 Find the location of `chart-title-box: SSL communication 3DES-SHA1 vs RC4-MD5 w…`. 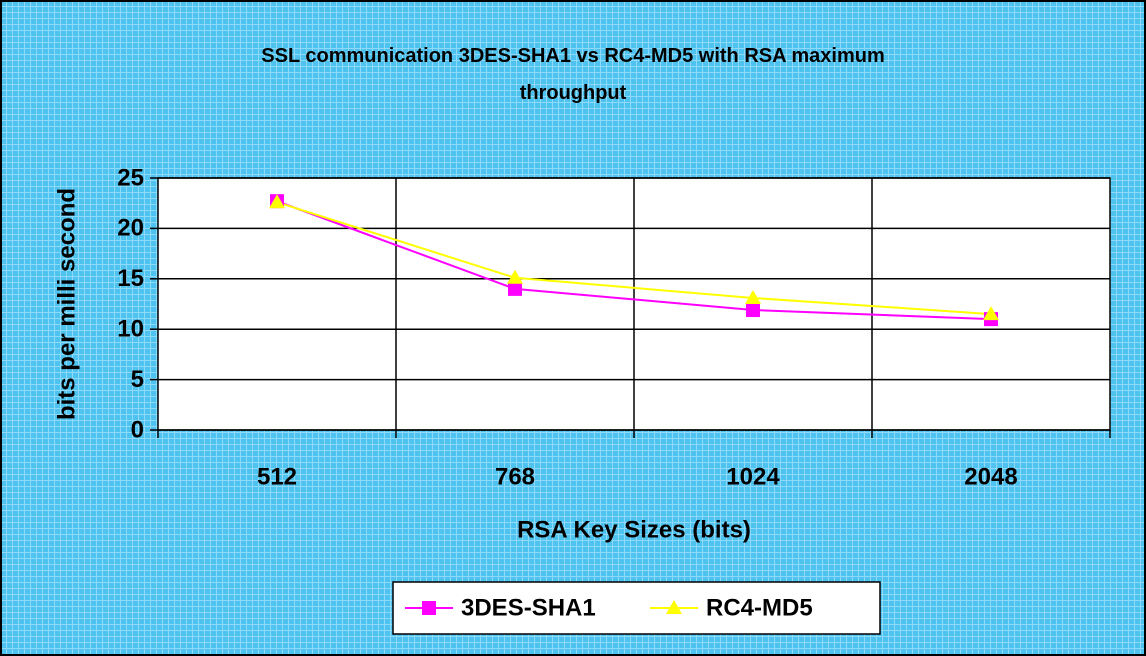

chart-title-box: SSL communication 3DES-SHA1 vs RC4-MD5 w… is located at coordinates (573, 74).